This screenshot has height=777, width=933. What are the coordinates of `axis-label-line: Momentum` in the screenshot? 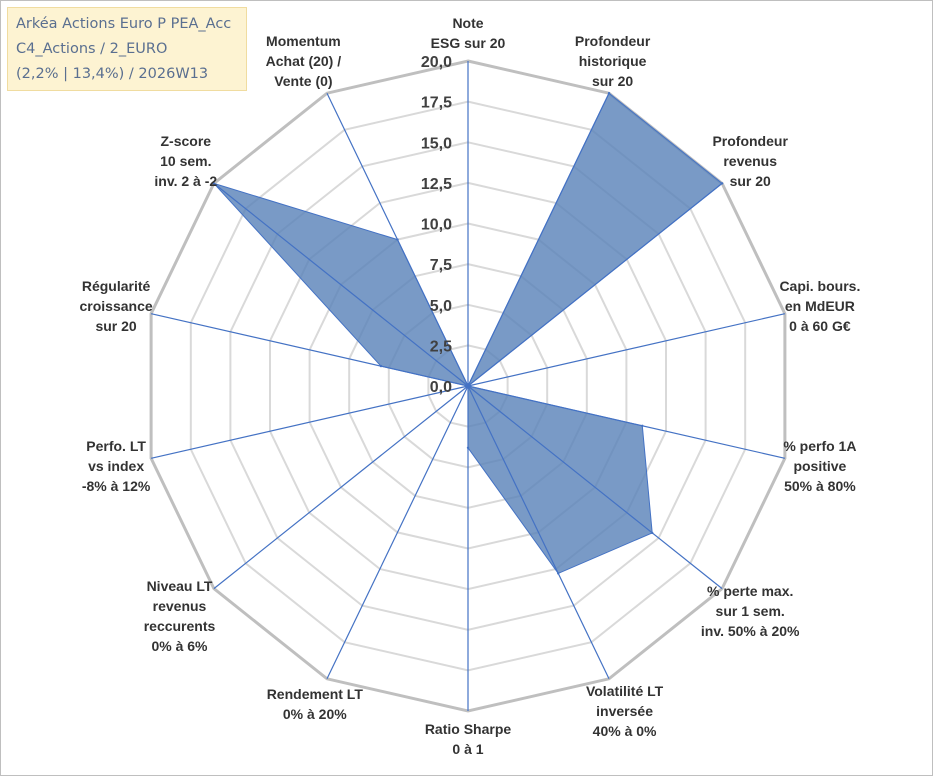 It's located at (303, 40).